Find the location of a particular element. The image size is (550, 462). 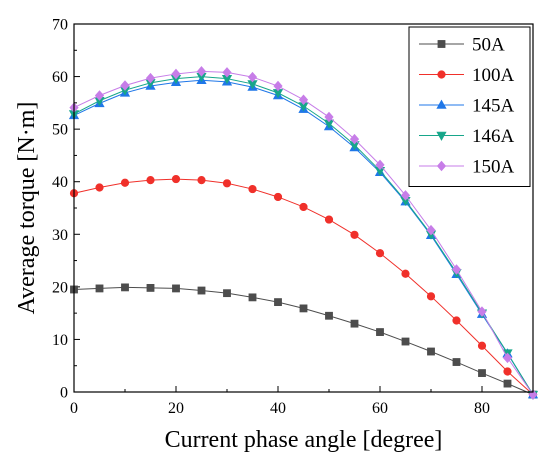

x-tick-label: 60 is located at coordinates (380, 408).